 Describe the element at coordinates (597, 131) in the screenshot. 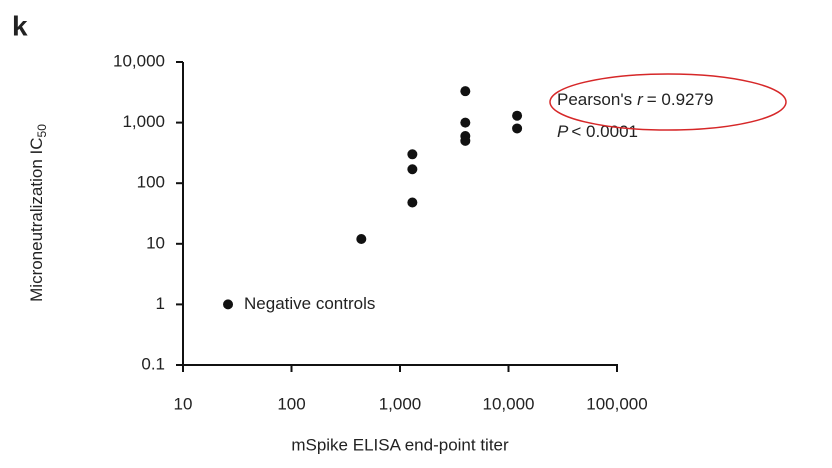

I see `p-annotation: P < 0.0001` at that location.